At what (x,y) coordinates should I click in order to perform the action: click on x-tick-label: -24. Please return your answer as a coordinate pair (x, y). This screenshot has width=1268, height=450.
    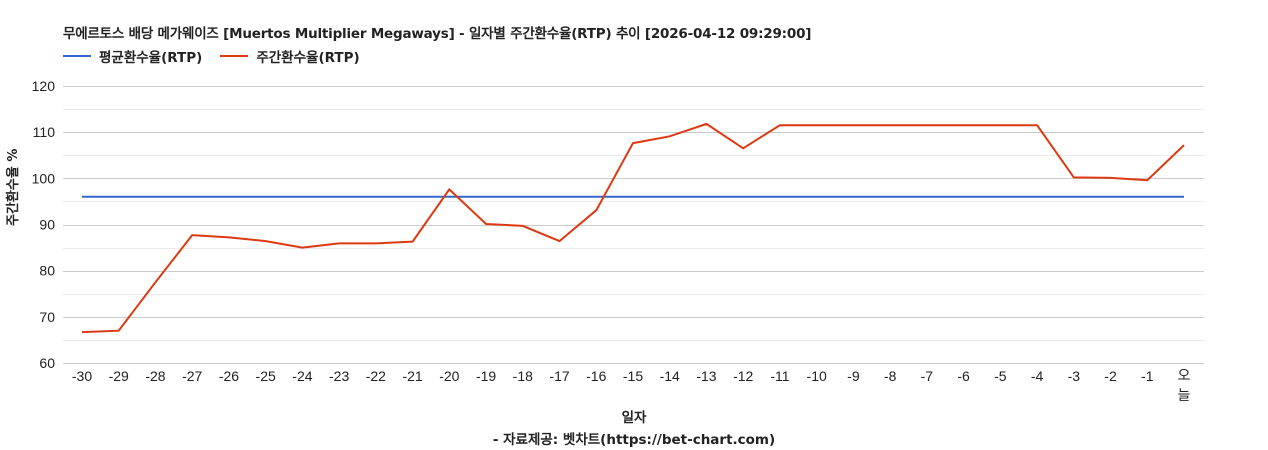
    Looking at the image, I should click on (302, 376).